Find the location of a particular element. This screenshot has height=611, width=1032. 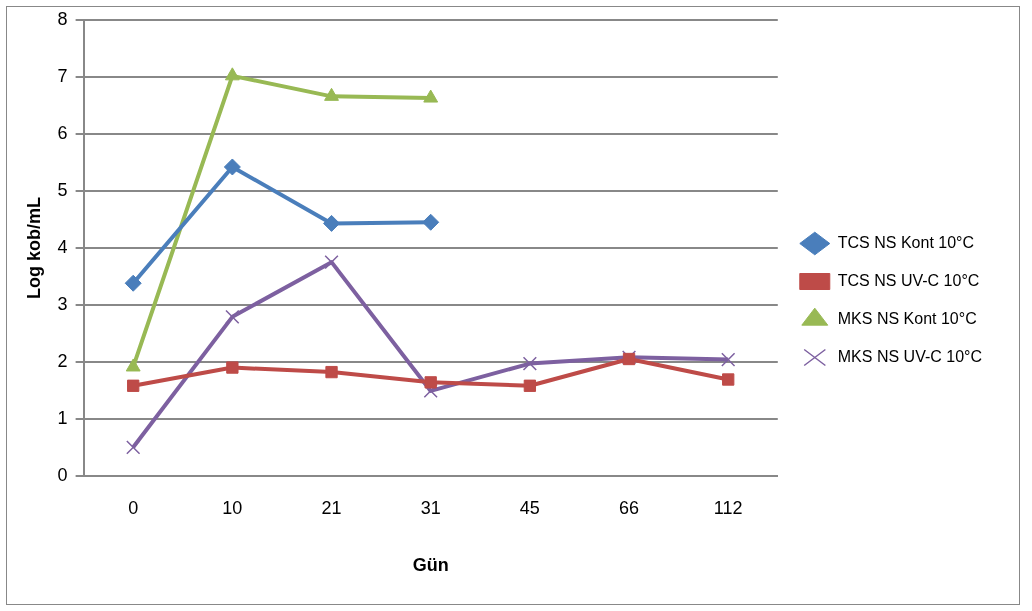

y-tick-label: 7 is located at coordinates (62, 75).